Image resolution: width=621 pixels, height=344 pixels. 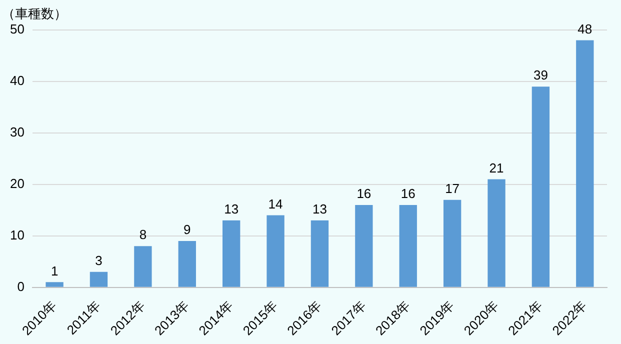 I want to click on data-label: 3, so click(x=98, y=260).